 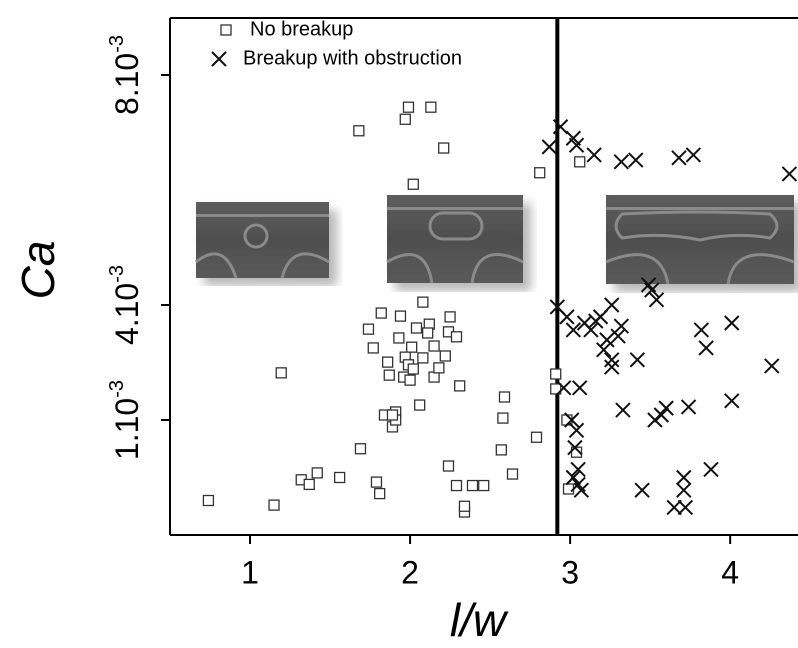 What do you see at coordinates (125, 305) in the screenshot?
I see `y-tick-label: 4.10-3` at bounding box center [125, 305].